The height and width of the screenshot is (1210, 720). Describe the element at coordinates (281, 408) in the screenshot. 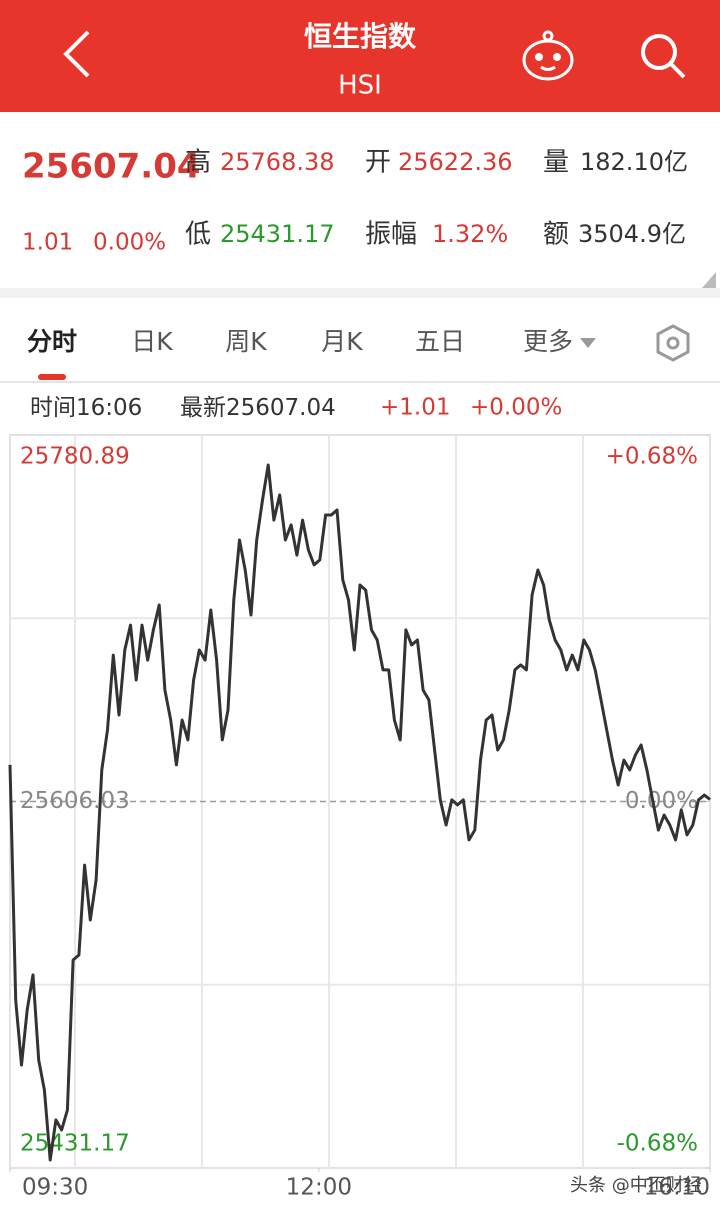

I see `info-latest-value: 25607.04` at that location.